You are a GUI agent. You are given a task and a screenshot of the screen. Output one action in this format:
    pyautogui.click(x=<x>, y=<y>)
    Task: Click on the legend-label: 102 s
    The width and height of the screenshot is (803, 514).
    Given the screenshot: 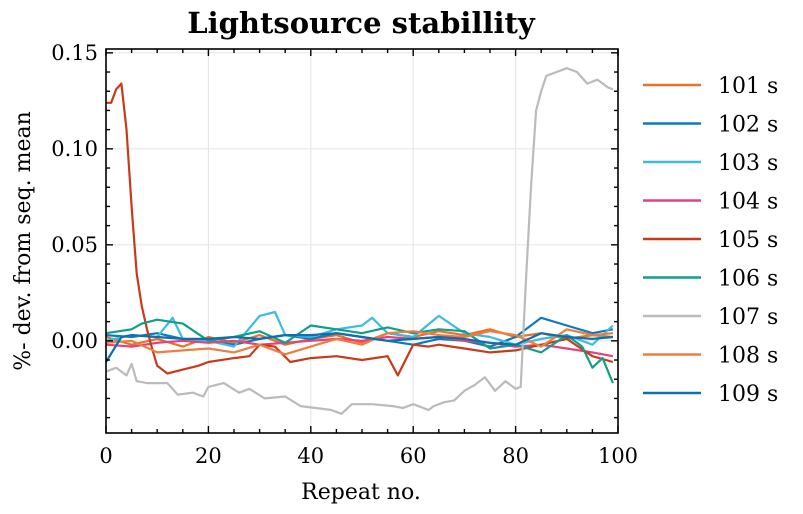 What is the action you would take?
    pyautogui.click(x=748, y=125)
    